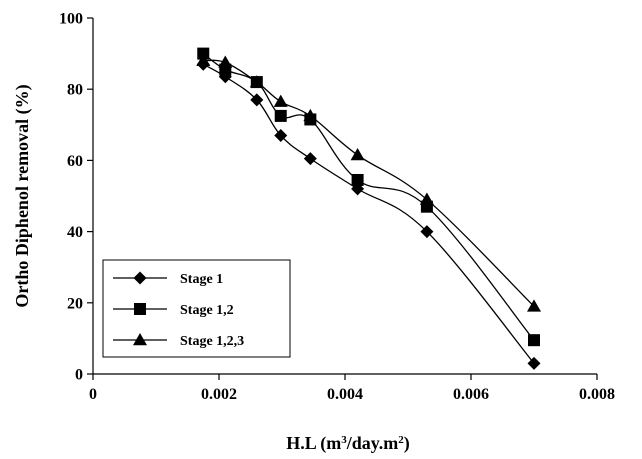 This screenshot has height=459, width=642. I want to click on y-tick-label: 80, so click(75, 90).